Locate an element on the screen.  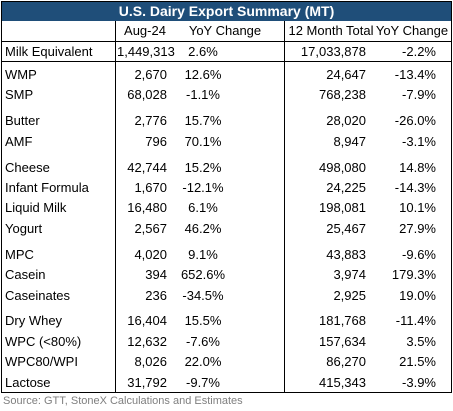
cell: -1.1% is located at coordinates (203, 95).